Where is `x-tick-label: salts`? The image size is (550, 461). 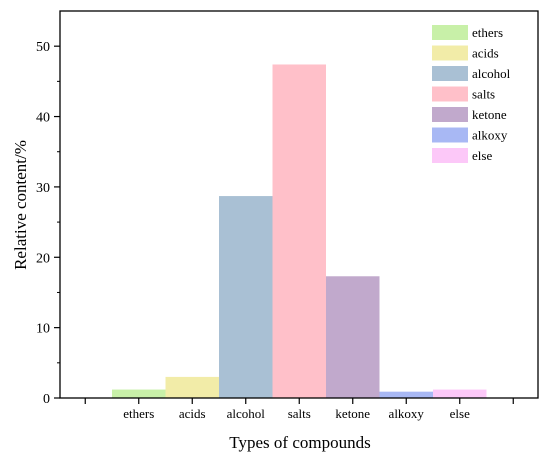 x-tick-label: salts is located at coordinates (299, 413).